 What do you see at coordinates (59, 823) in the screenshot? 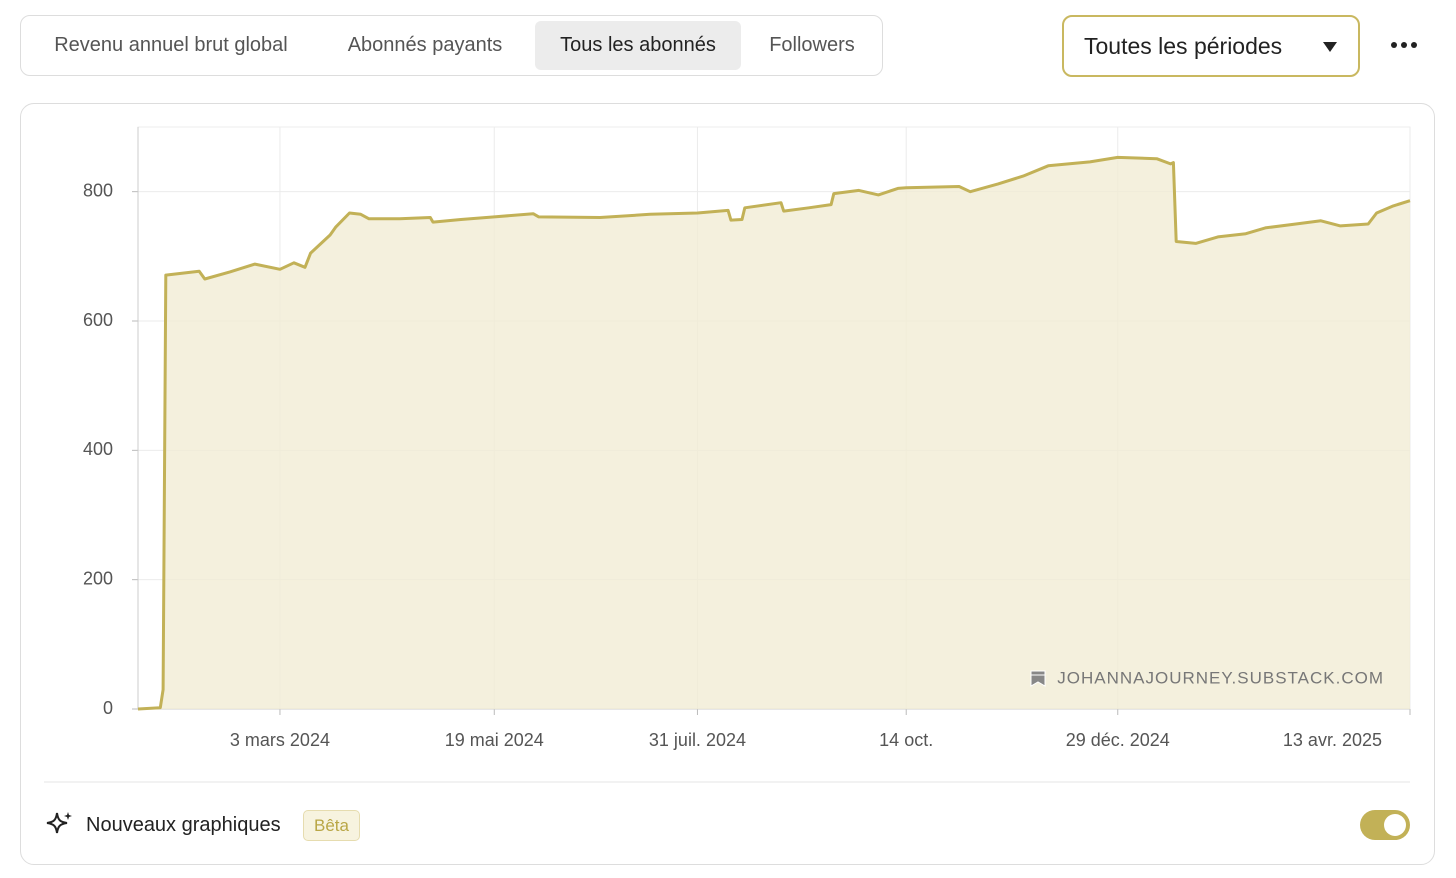
I see `sparkle-icon` at bounding box center [59, 823].